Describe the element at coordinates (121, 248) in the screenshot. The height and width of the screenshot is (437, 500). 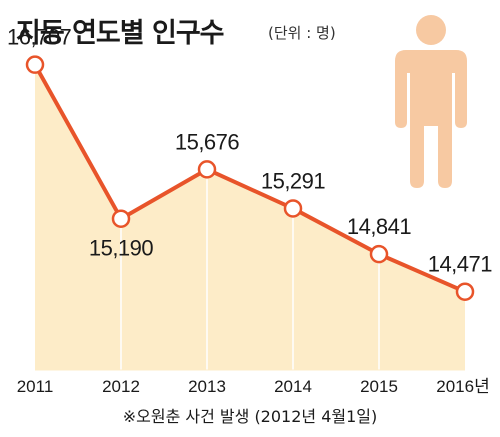
I see `data-label: 15,190` at that location.